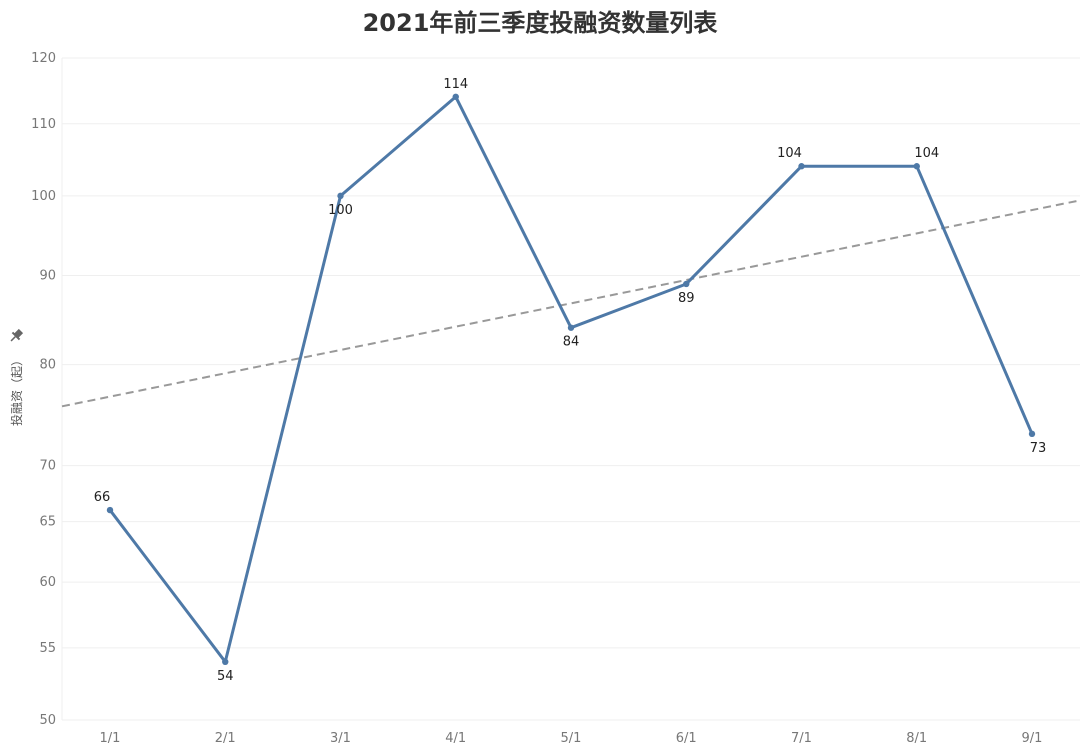  What do you see at coordinates (47, 582) in the screenshot?
I see `y-tick-label: 60` at bounding box center [47, 582].